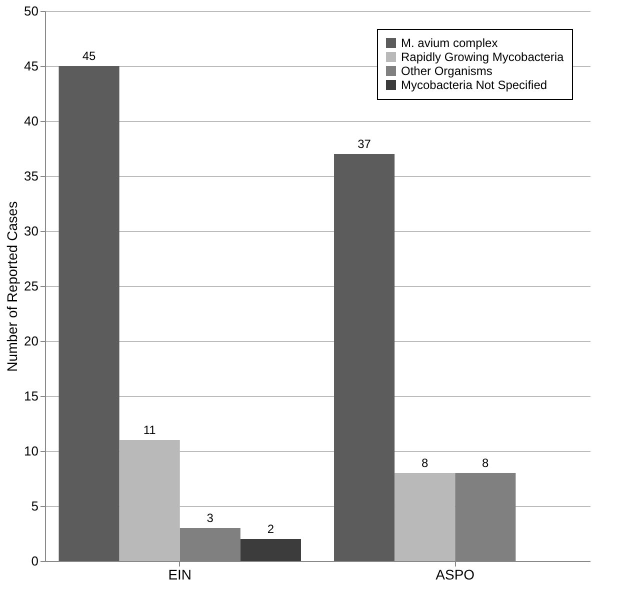 This screenshot has width=624, height=612. I want to click on legend-label: Rapidly Growing Mycobacteria, so click(482, 57).